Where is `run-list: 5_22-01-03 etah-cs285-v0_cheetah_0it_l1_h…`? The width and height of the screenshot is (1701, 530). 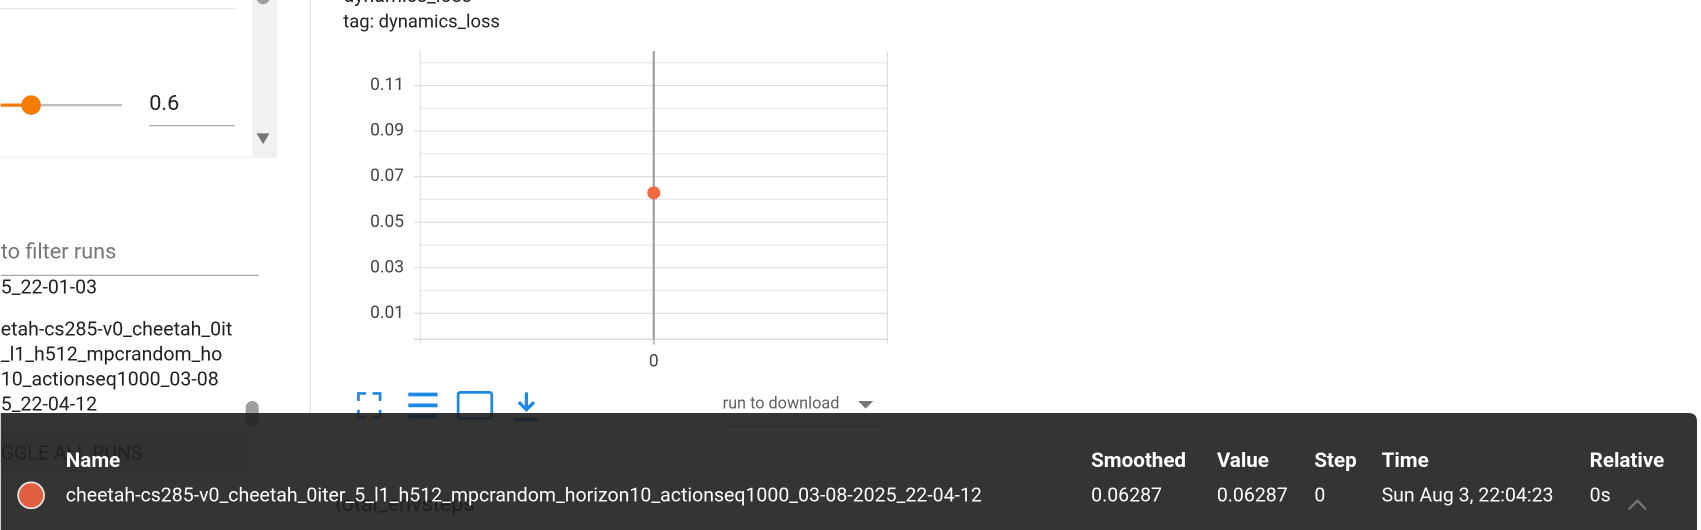 run-list: 5_22-01-03 etah-cs285-v0_cheetah_0it_l1_h… is located at coordinates (116, 345).